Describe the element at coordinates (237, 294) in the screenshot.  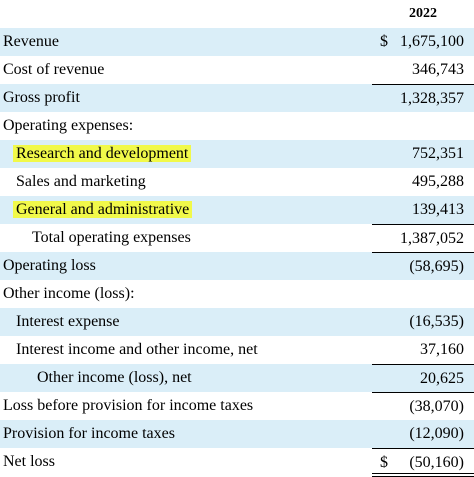
I see `row-other-income-heading: Other income (loss):` at that location.